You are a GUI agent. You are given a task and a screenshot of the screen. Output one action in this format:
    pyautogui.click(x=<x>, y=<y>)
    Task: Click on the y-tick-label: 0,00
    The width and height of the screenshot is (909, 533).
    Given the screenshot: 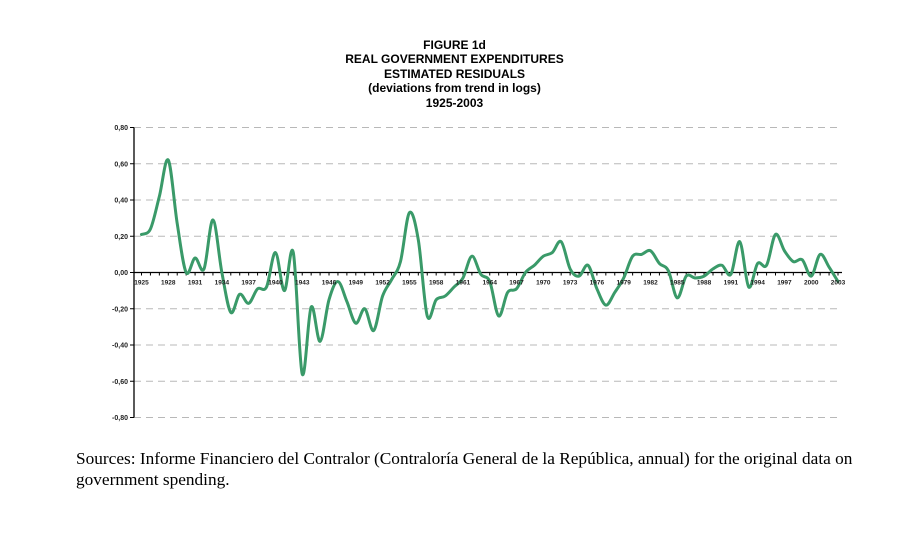 What is the action you would take?
    pyautogui.click(x=121, y=273)
    